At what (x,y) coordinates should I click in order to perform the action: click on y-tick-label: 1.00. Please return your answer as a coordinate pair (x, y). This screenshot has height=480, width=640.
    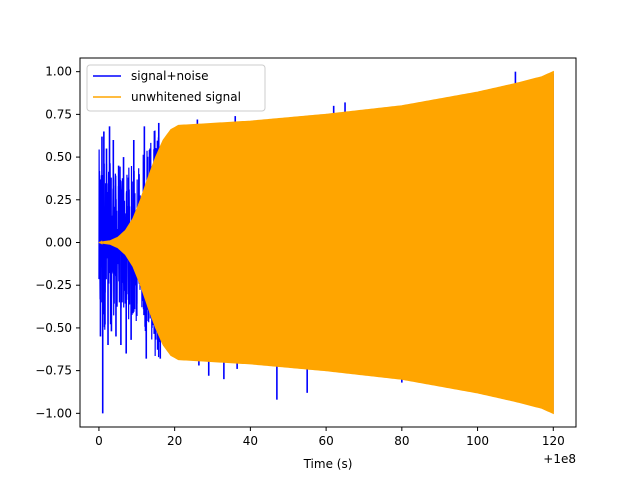
    Looking at the image, I should click on (58, 72).